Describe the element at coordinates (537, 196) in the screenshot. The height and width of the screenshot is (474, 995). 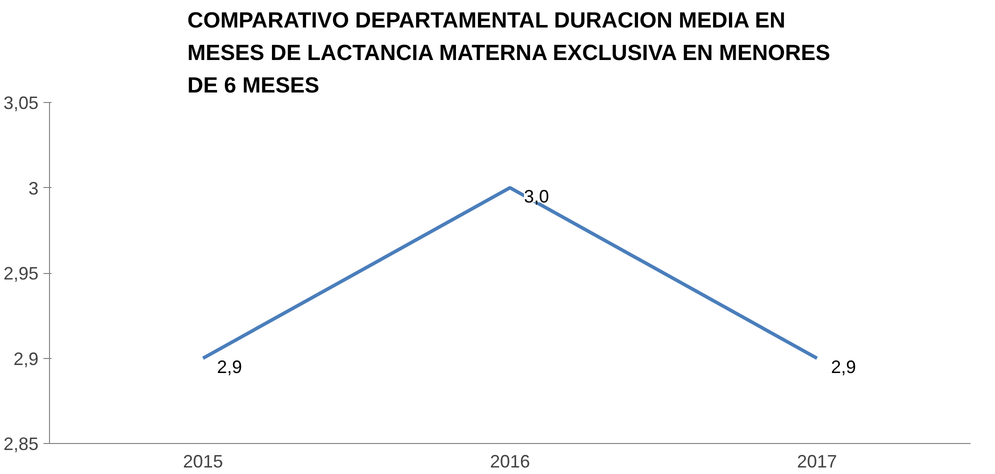
I see `data-label: 3,0` at that location.